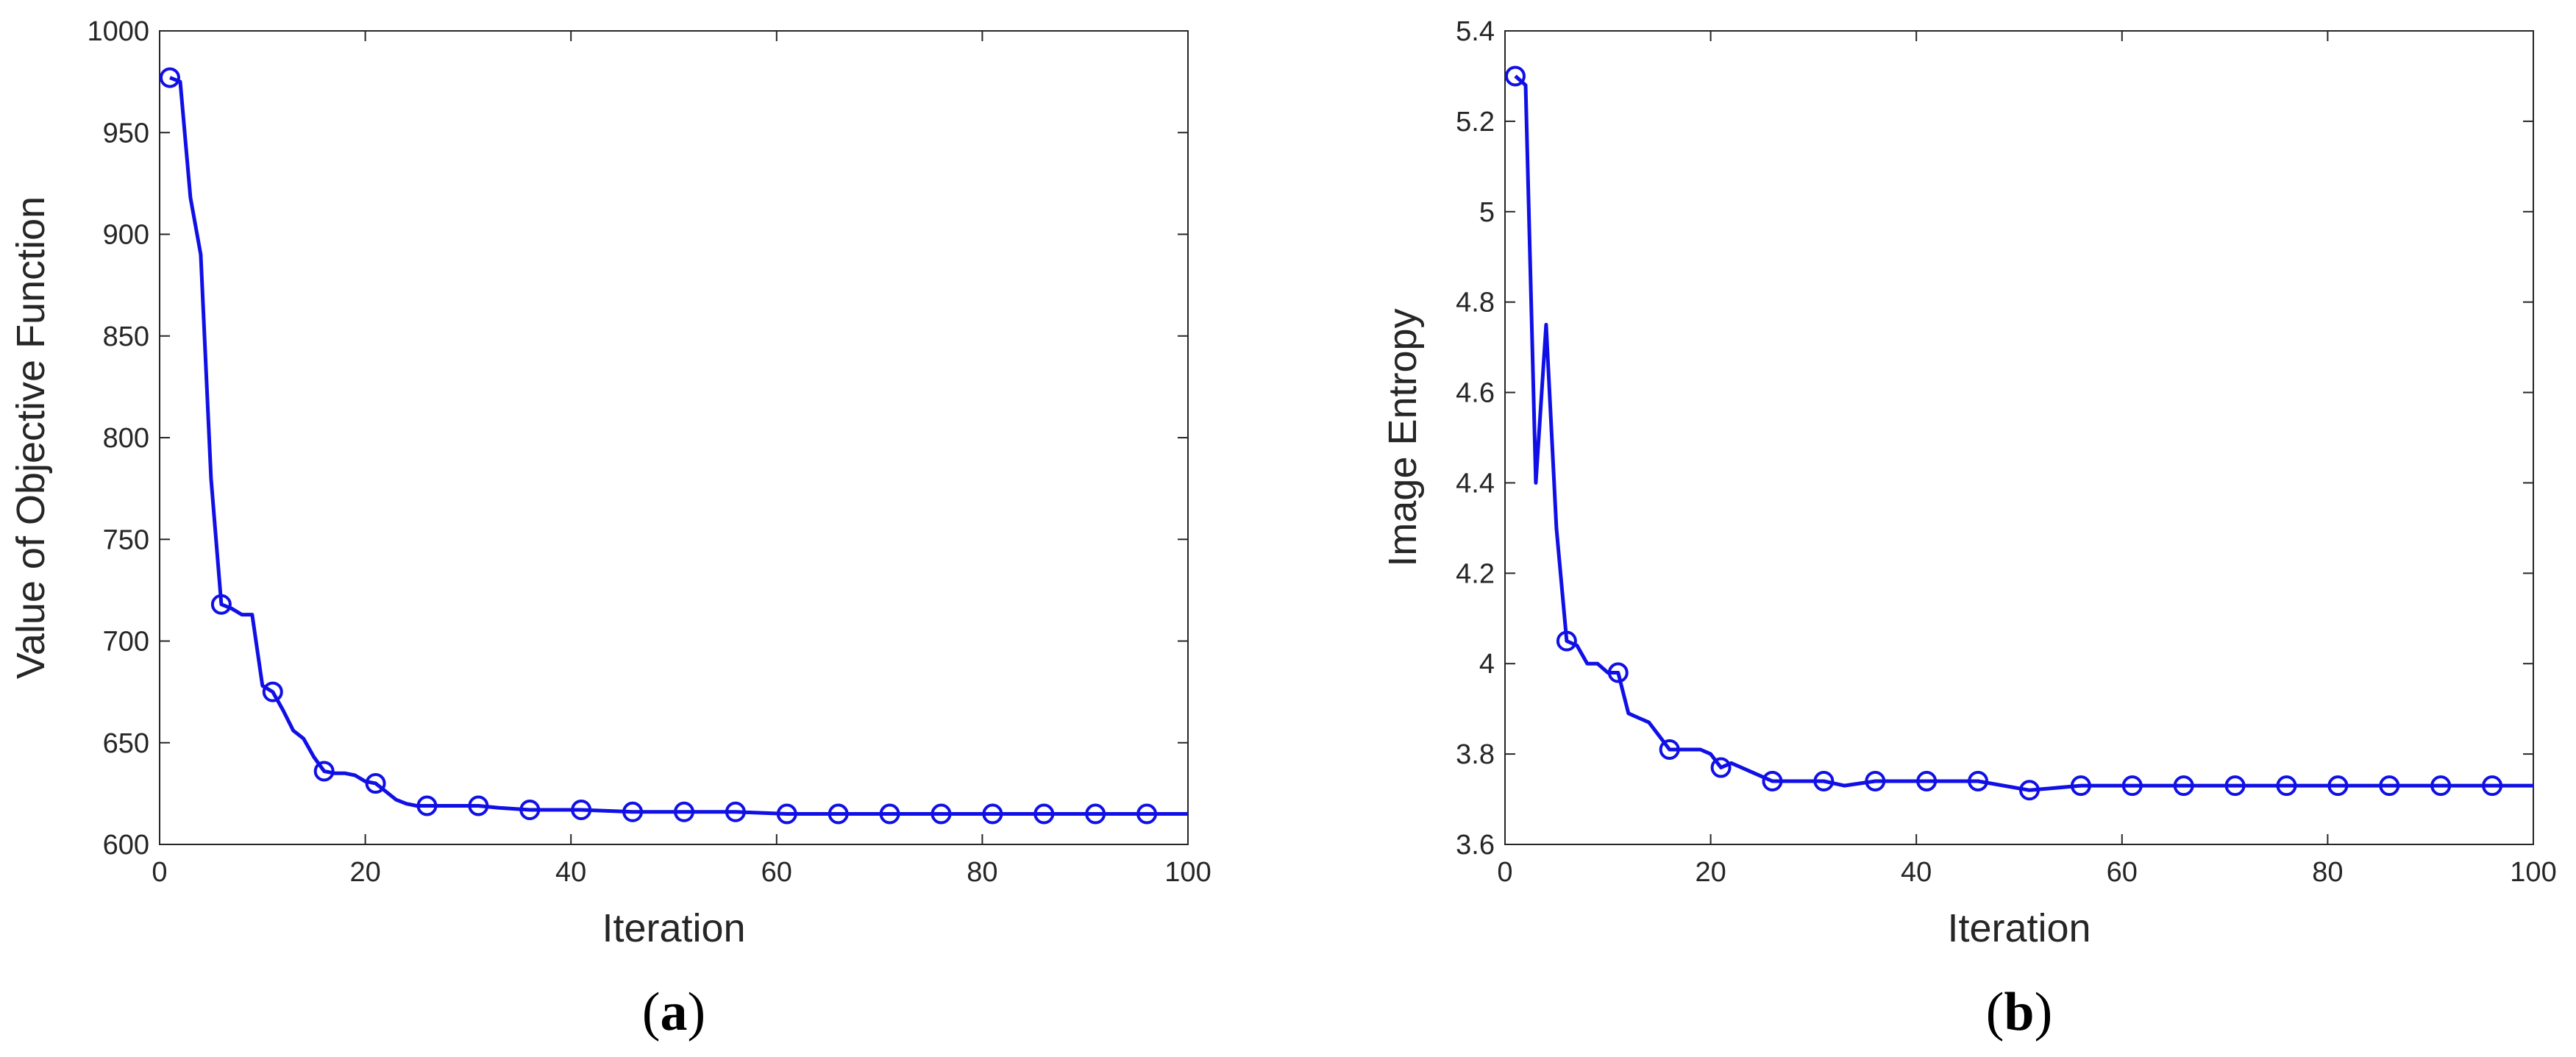 The width and height of the screenshot is (2576, 1057). What do you see at coordinates (1487, 664) in the screenshot?
I see `y-tick-label: 4` at bounding box center [1487, 664].